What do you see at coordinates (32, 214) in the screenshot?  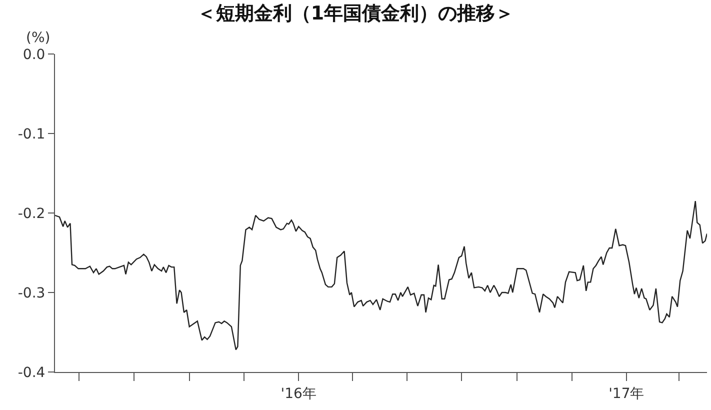 I see `y-tick-label: -0.2` at bounding box center [32, 214].